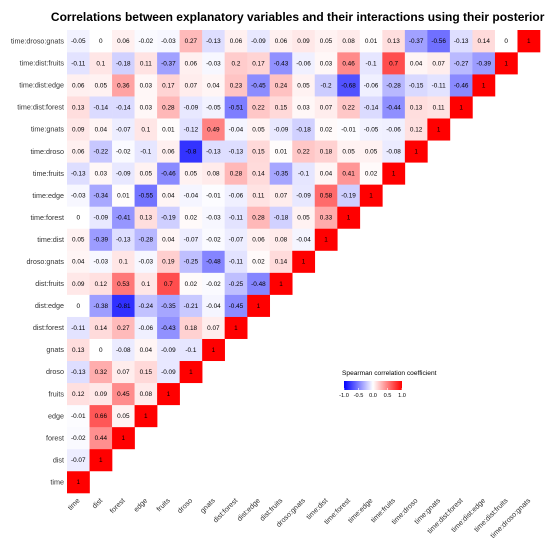 This screenshot has width=547, height=550. What do you see at coordinates (371, 63) in the screenshot?
I see `cell-value-label: -0.1` at bounding box center [371, 63].